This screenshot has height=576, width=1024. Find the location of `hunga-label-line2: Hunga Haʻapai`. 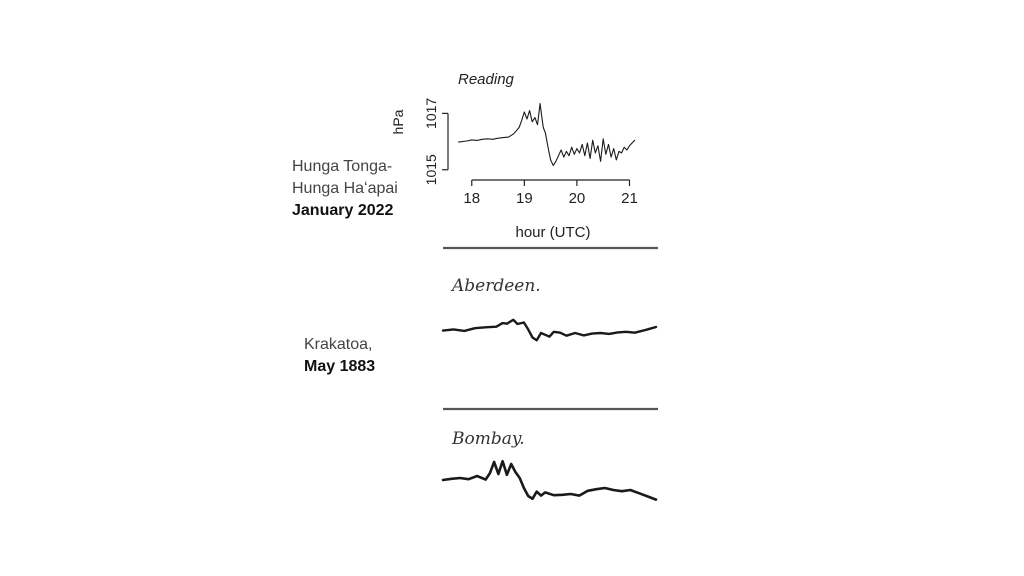

hunga-label-line2: Hunga Haʻapai is located at coordinates (345, 188).